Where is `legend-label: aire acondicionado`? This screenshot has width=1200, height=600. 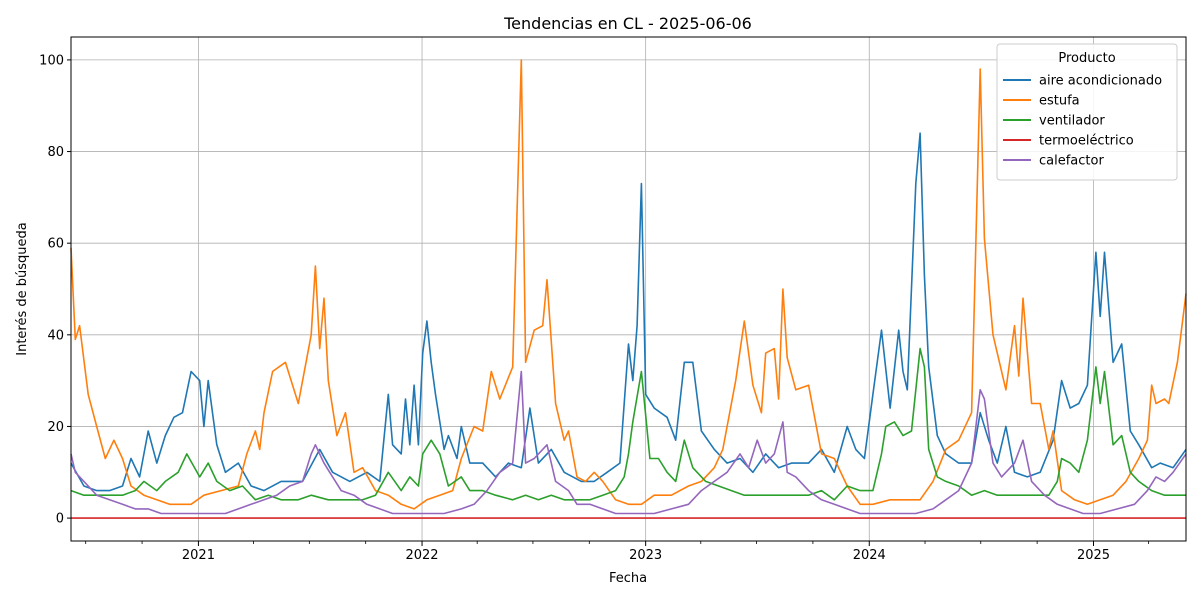
legend-label: aire acondicionado is located at coordinates (1100, 81).